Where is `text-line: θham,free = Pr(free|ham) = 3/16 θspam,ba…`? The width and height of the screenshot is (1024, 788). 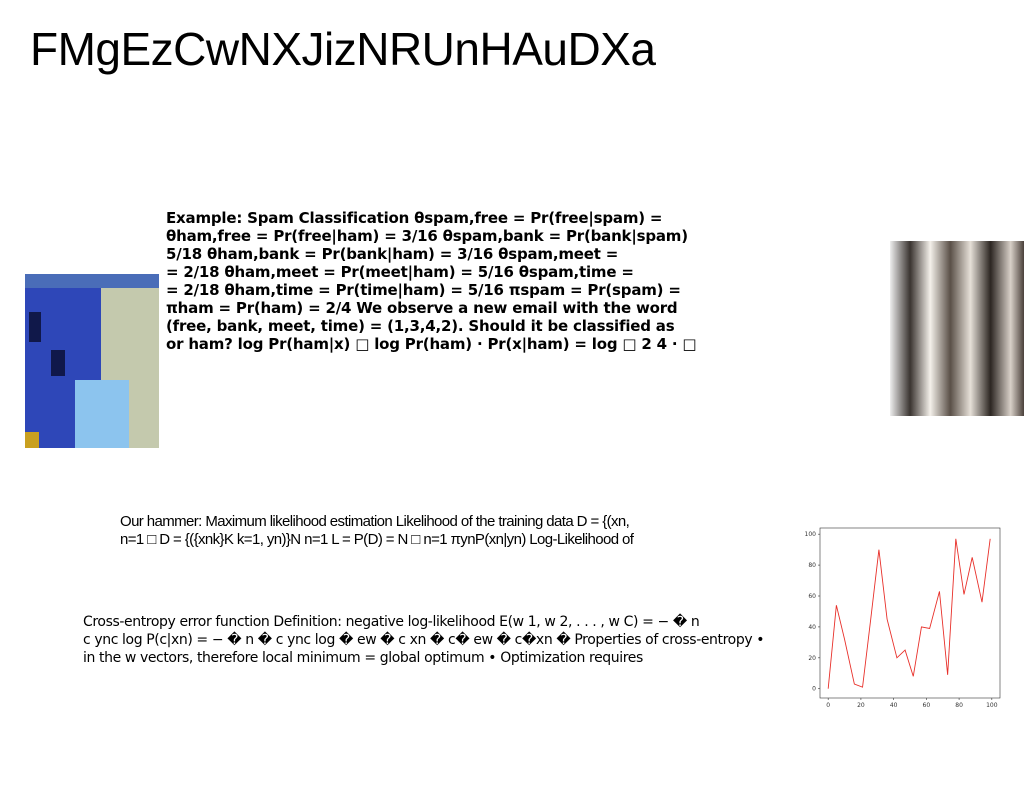 text-line: θham,free = Pr(free|ham) = 3/16 θspam,ba… is located at coordinates (427, 236).